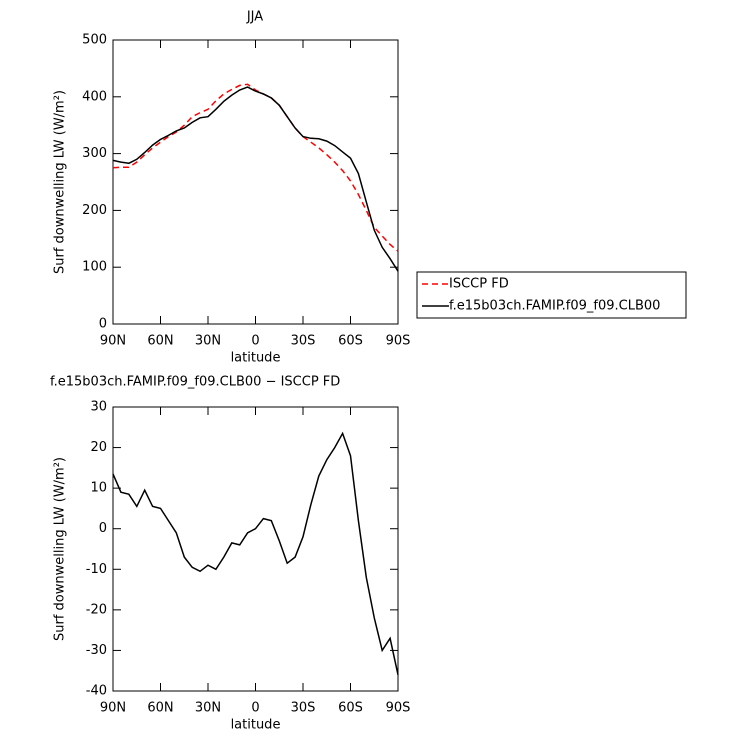 The width and height of the screenshot is (733, 743). I want to click on y-tick-label: 10, so click(98, 488).